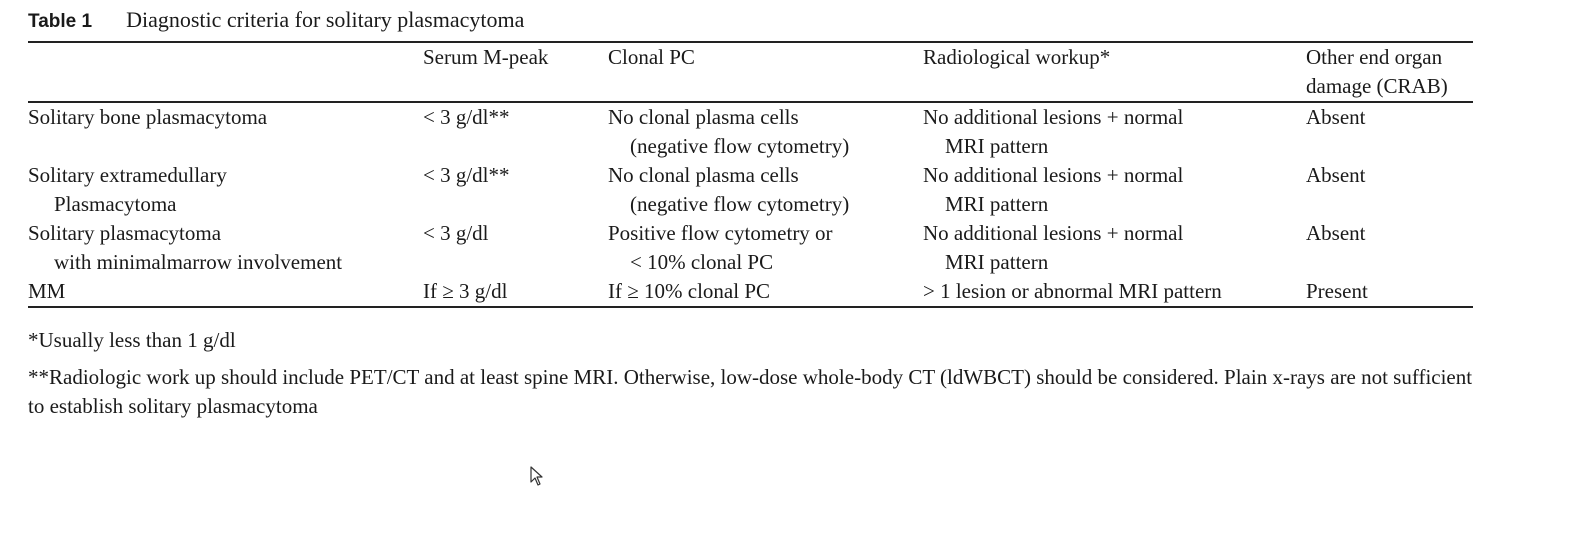 This screenshot has height=538, width=1579. Describe the element at coordinates (148, 117) in the screenshot. I see `condition-line-1: Solitary bone plasmacytoma` at that location.